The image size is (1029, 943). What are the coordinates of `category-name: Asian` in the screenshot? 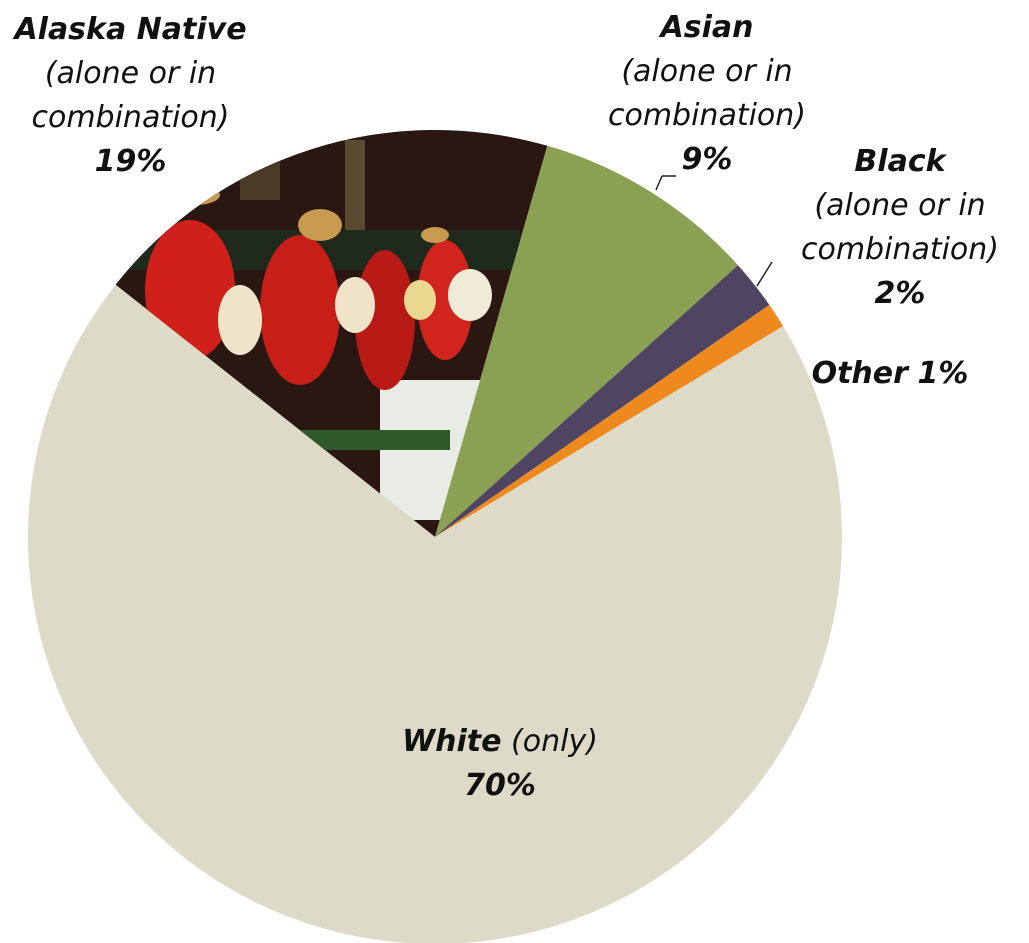 It's located at (707, 27).